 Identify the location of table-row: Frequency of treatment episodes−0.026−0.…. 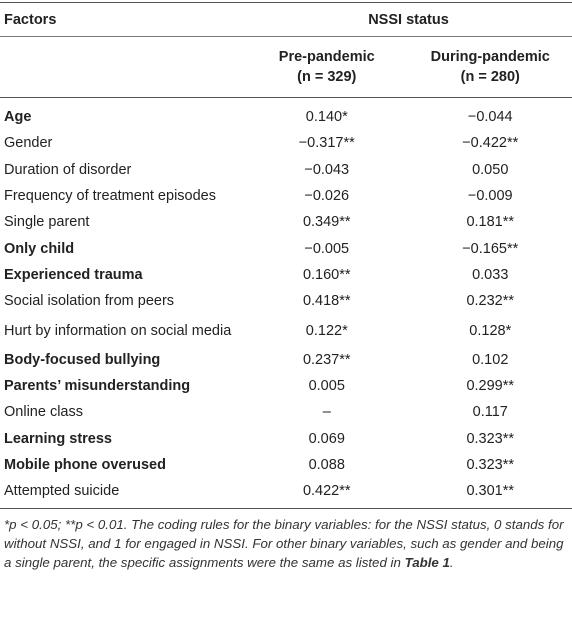
(286, 196).